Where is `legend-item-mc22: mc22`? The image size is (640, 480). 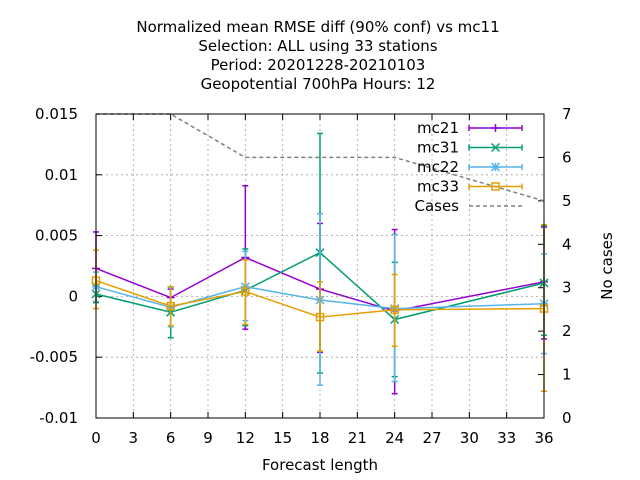 legend-item-mc22: mc22 is located at coordinates (470, 167).